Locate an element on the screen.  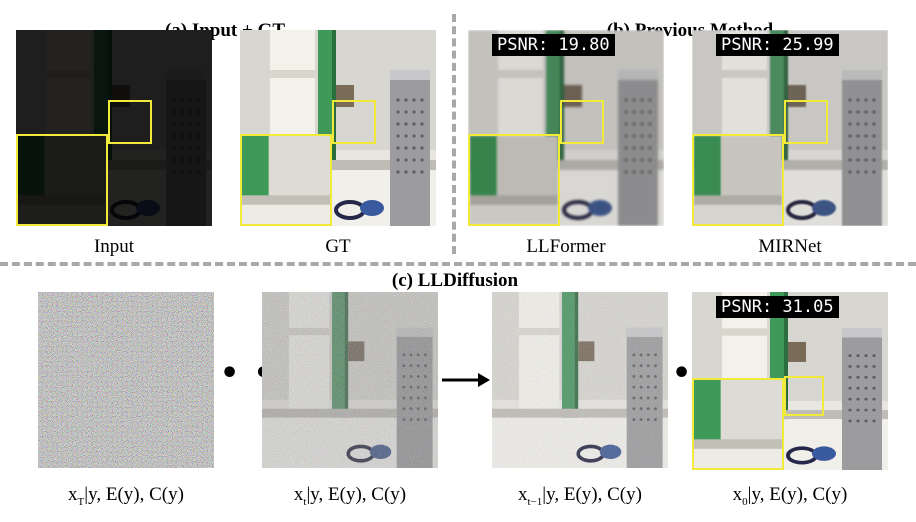
input-caption: Input is located at coordinates (114, 246).